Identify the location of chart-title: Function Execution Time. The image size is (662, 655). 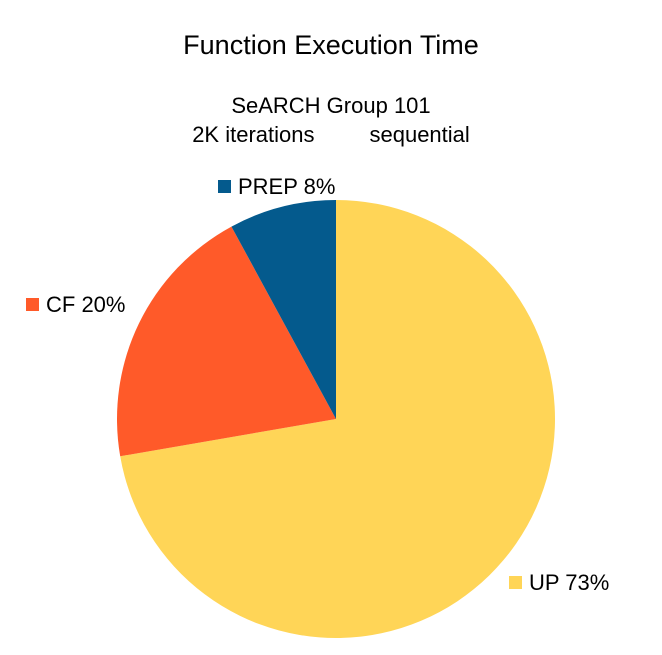
(331, 45).